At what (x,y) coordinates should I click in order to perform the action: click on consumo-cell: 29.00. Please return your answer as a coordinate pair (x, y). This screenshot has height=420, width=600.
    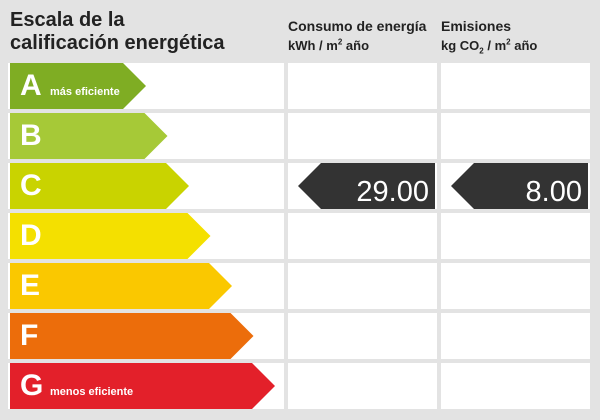
    Looking at the image, I should click on (362, 186).